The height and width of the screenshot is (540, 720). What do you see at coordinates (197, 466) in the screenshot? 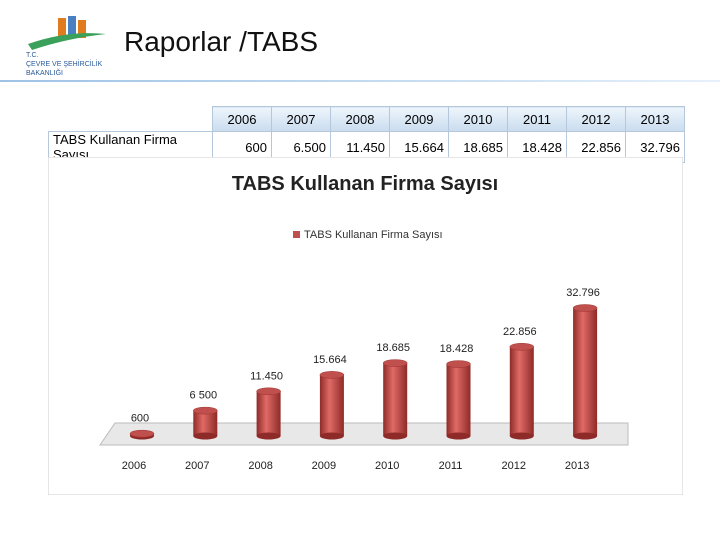
I see `x-tick-label: 2007` at bounding box center [197, 466].